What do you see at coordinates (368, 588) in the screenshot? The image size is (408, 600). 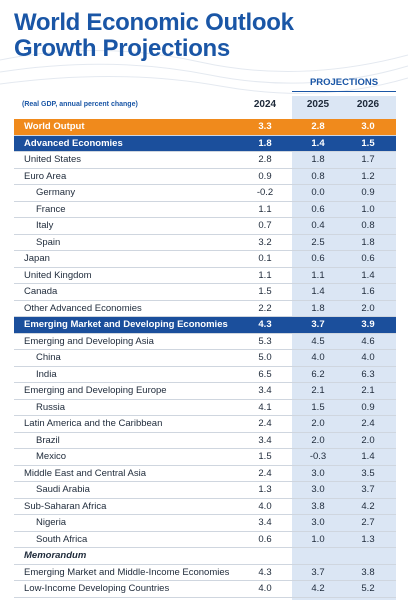 I see `cell-value: 5.2` at bounding box center [368, 588].